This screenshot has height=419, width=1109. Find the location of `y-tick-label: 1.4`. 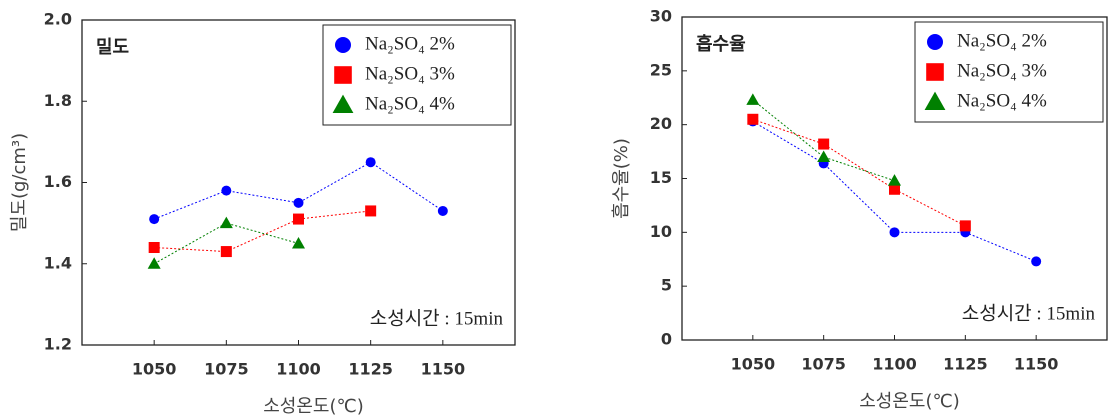

y-tick-label: 1.4 is located at coordinates (58, 262).